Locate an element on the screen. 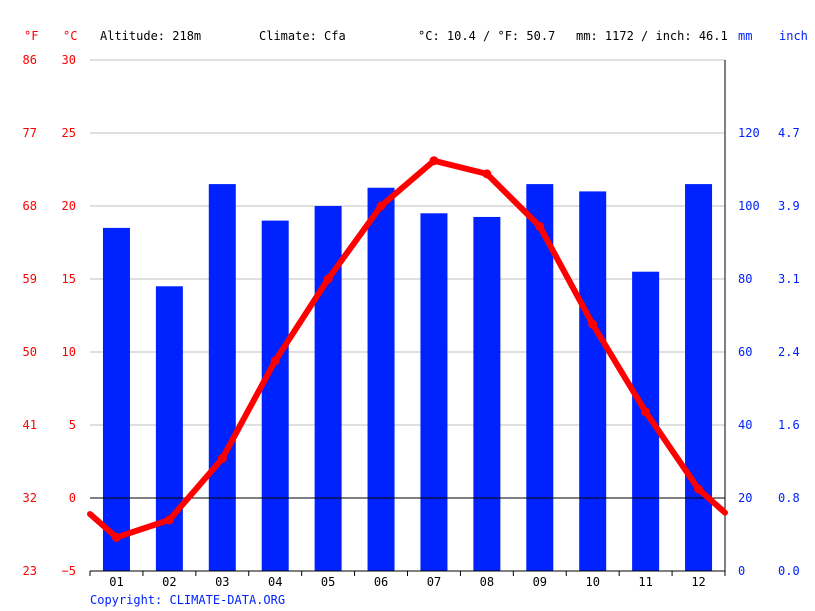  month-tick-label: 08 is located at coordinates (487, 582).